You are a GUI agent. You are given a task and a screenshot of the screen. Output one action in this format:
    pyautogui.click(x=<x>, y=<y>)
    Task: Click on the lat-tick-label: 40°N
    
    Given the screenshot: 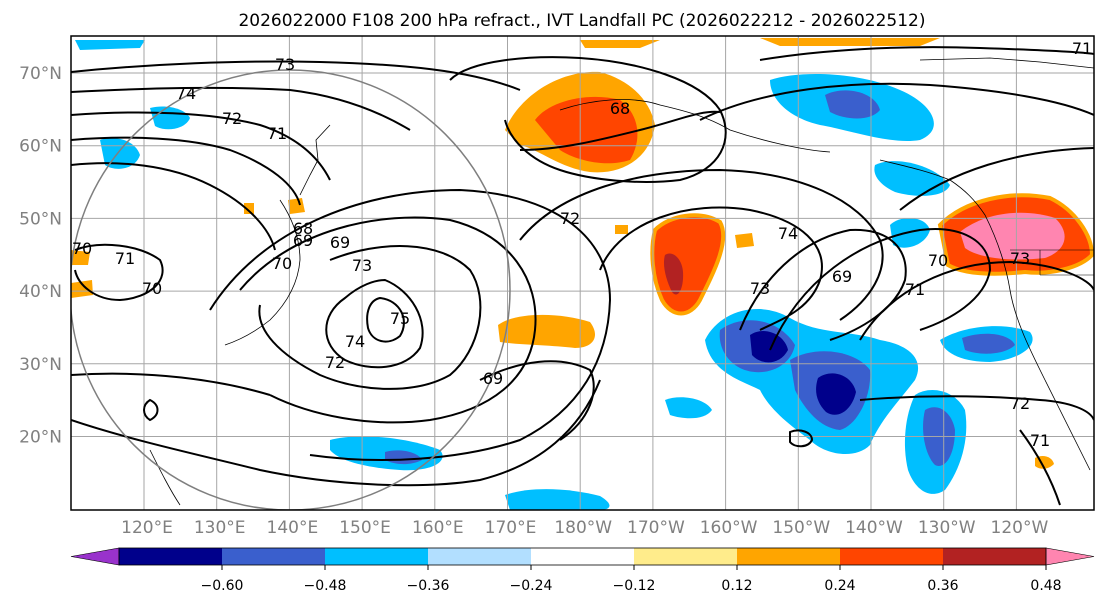 What is the action you would take?
    pyautogui.click(x=40, y=292)
    